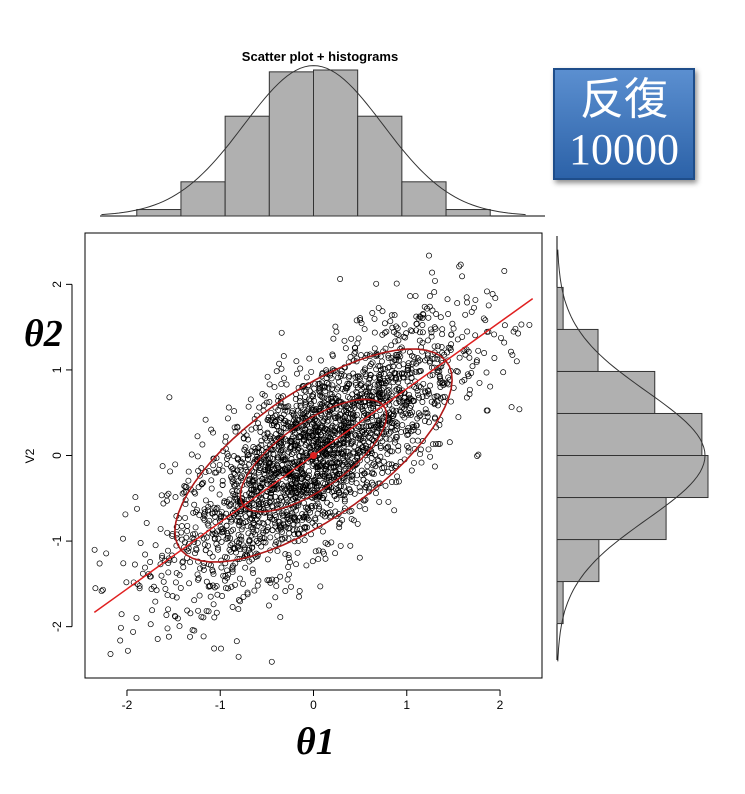 The width and height of the screenshot is (745, 794). I want to click on y-axis-label: V2, so click(30, 455).